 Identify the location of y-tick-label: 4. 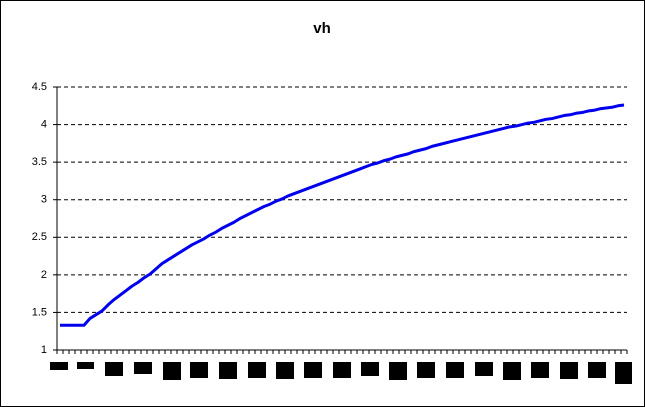
(44, 124).